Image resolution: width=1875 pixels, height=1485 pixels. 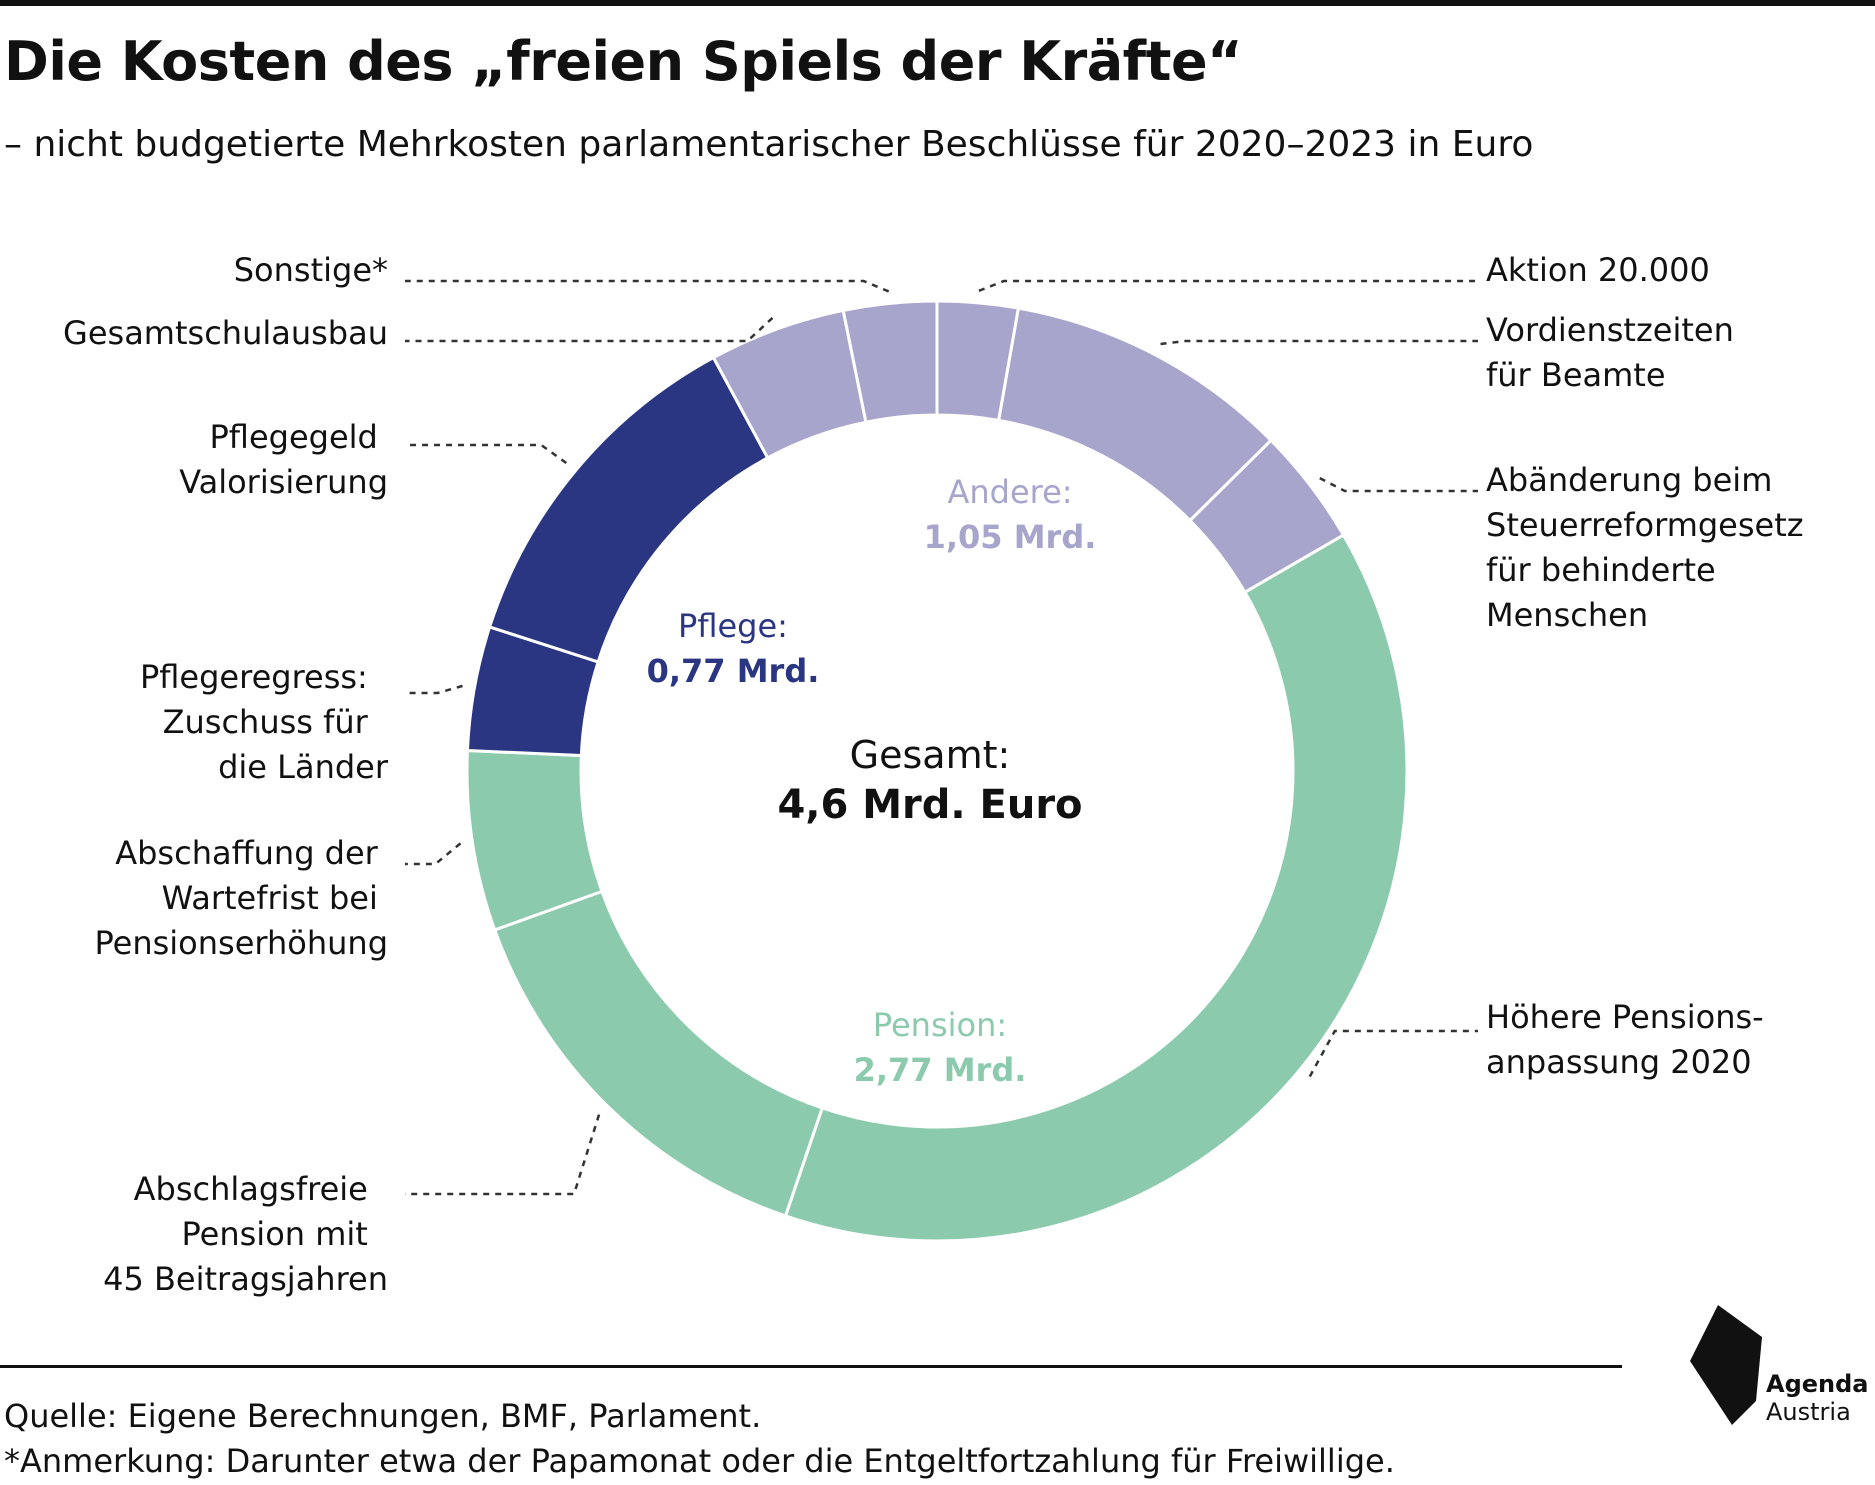 I want to click on label-sonstige: Sonstige*, so click(x=311, y=270).